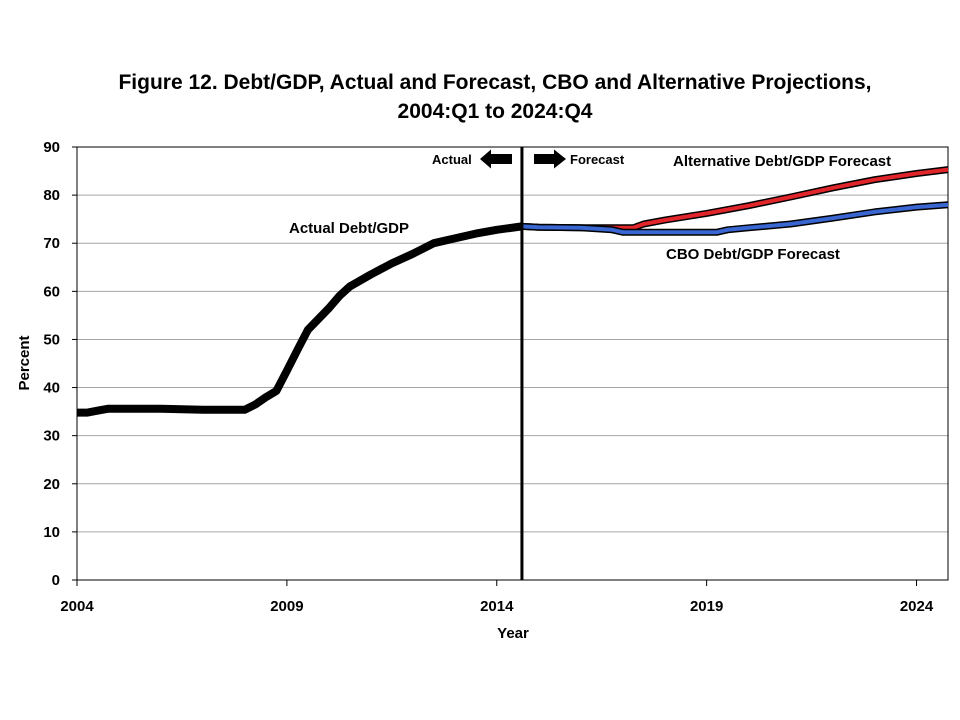 The image size is (960, 720). What do you see at coordinates (24, 362) in the screenshot?
I see `y-axis-label: Percent` at bounding box center [24, 362].